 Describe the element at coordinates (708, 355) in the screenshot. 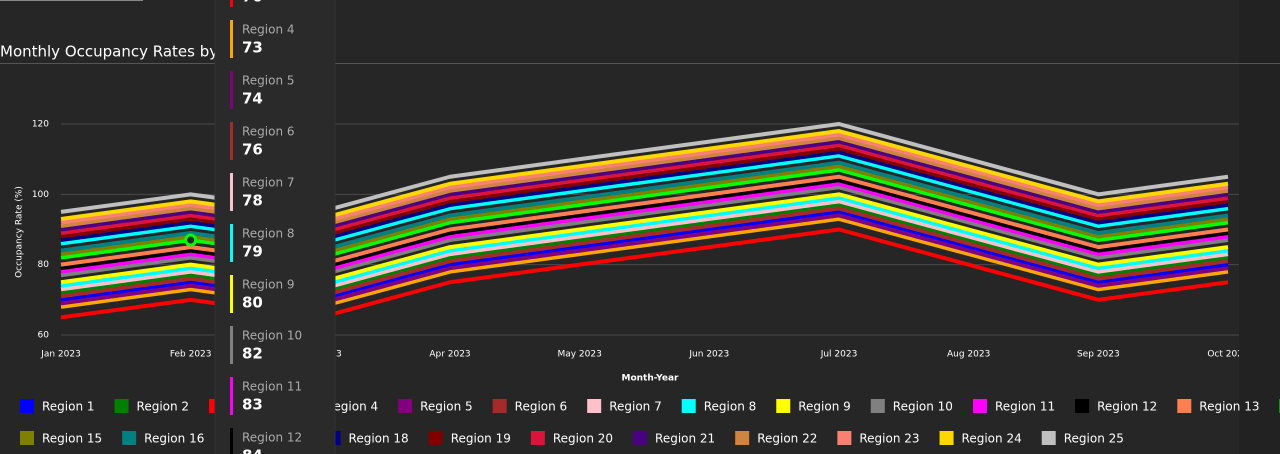

I see `x-tick-label: Jun 2023` at that location.